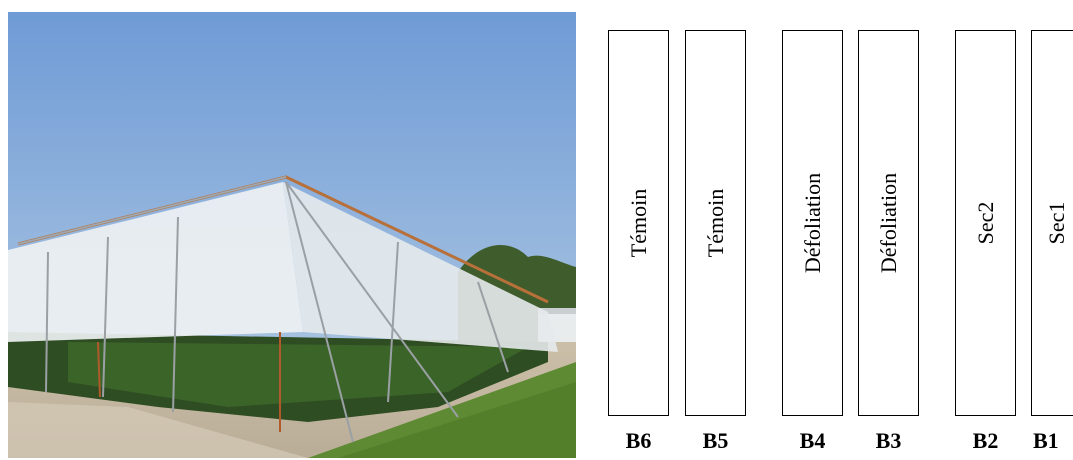 The width and height of the screenshot is (1073, 460). I want to click on bed-b1: Sec1, so click(1052, 223).